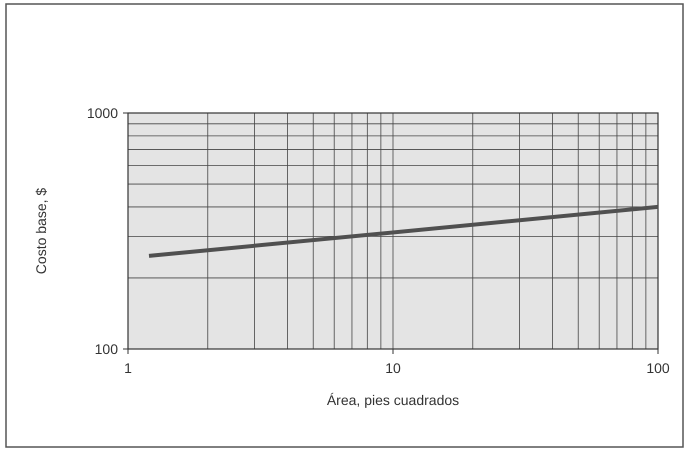 The height and width of the screenshot is (449, 687). Describe the element at coordinates (102, 113) in the screenshot. I see `y-tick-label: 1000` at that location.